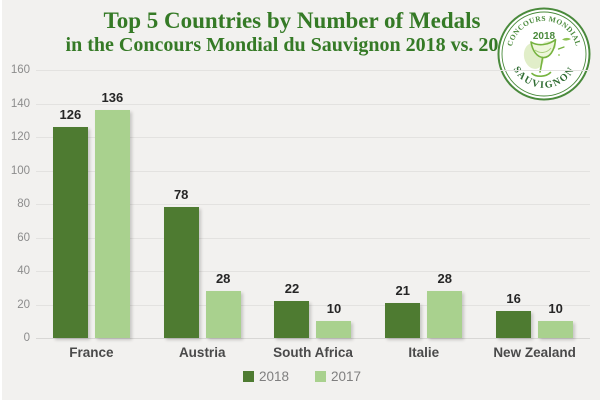 Image resolution: width=600 pixels, height=400 pixels. Describe the element at coordinates (248, 376) in the screenshot. I see `legend-swatch-2018` at that location.